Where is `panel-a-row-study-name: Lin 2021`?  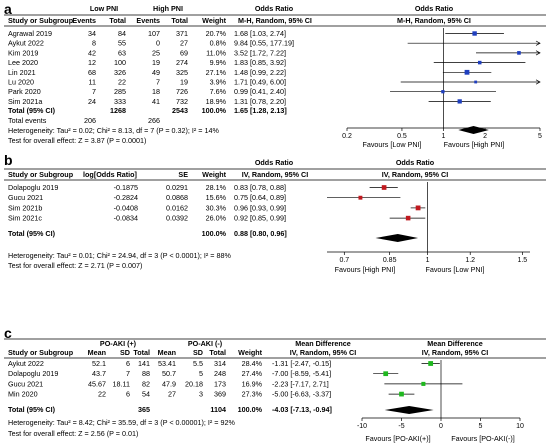 panel-a-row-study-name: Lin 2021 is located at coordinates (22, 72).